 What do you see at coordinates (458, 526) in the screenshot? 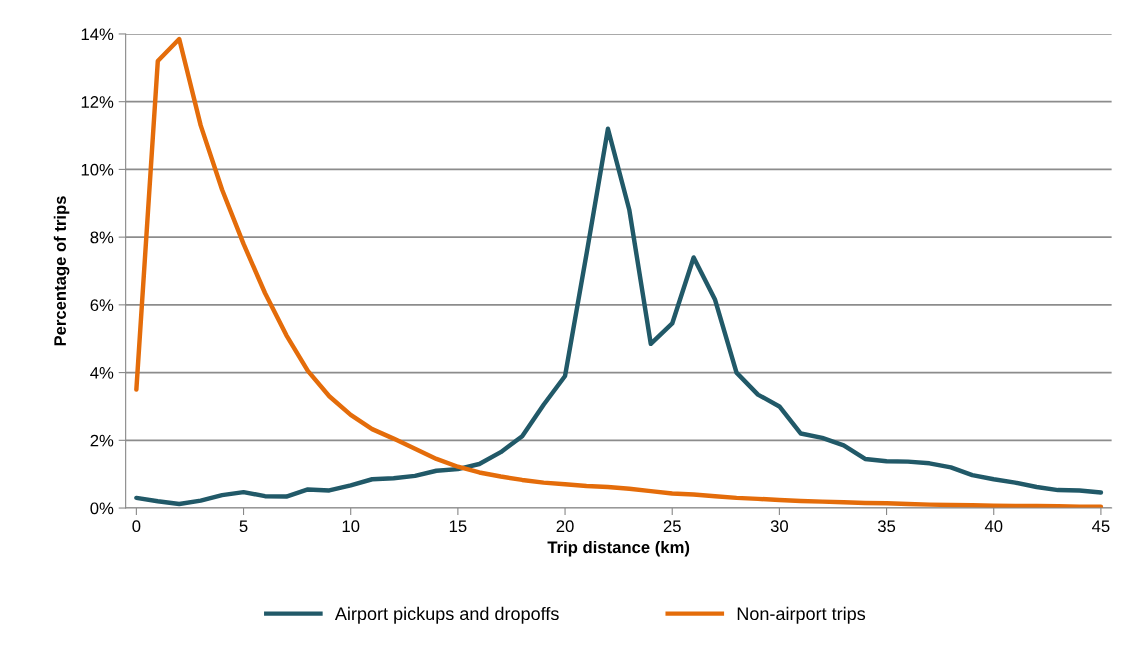
I see `x-tick-label: 15` at bounding box center [458, 526].